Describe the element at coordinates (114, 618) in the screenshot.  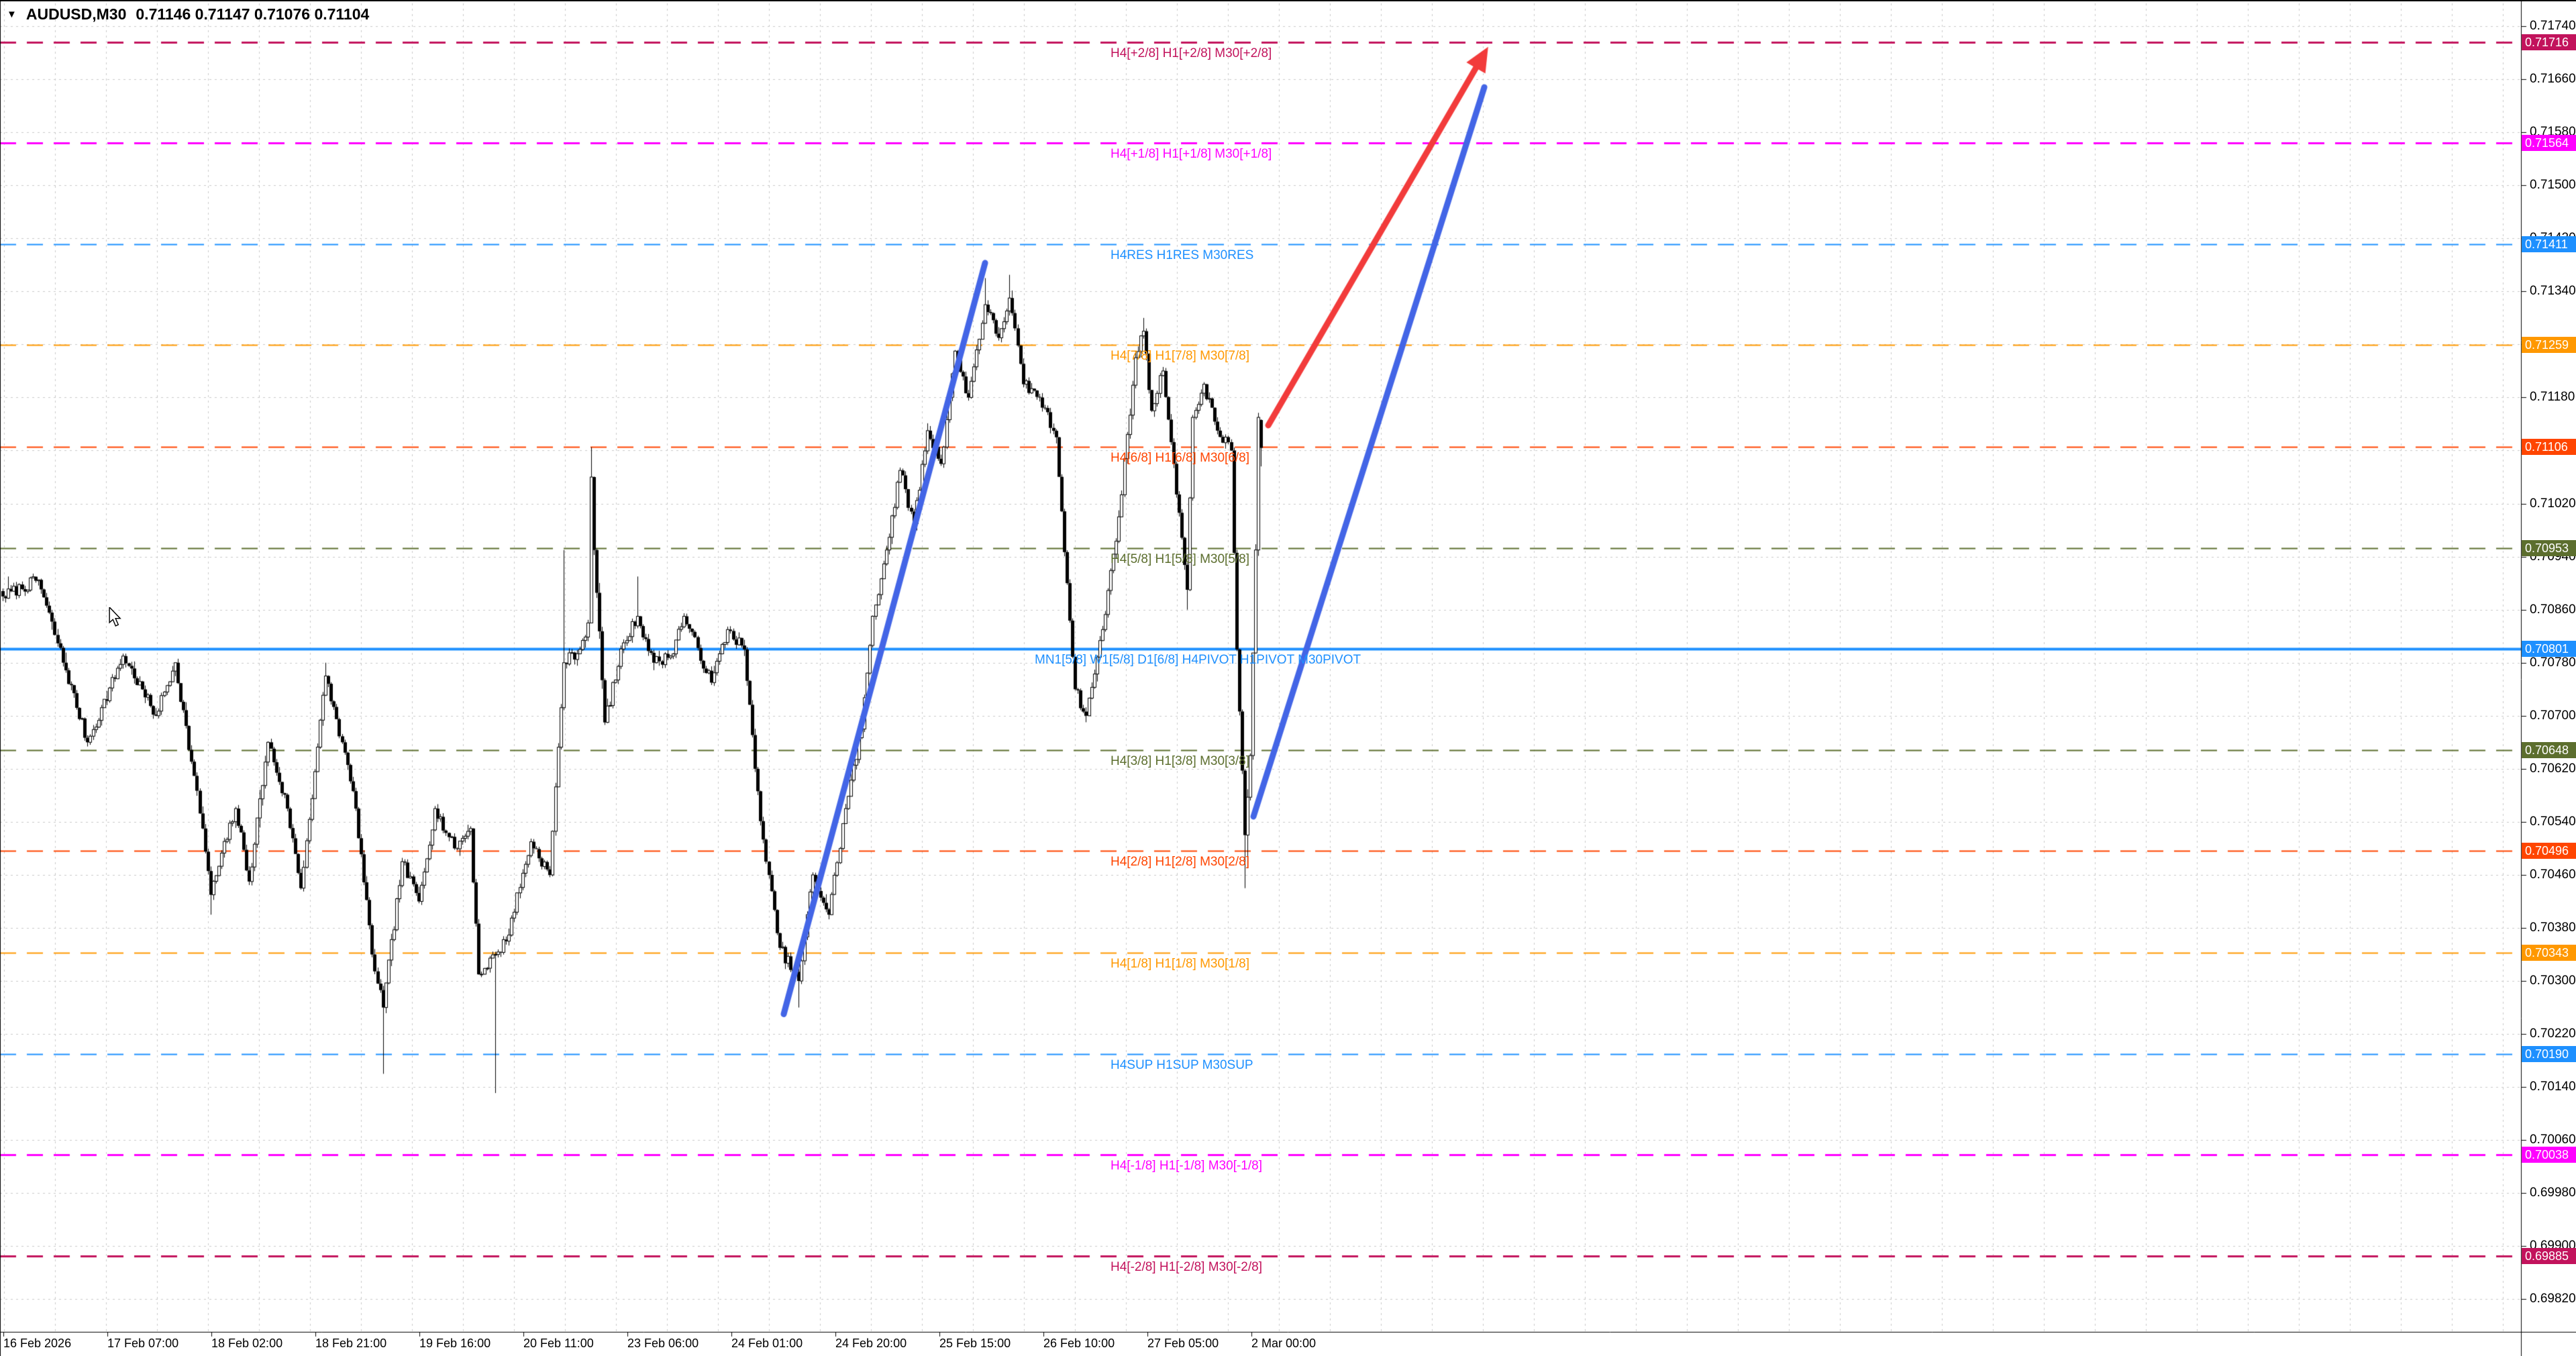
I see `mouse-cursor-icon` at that location.